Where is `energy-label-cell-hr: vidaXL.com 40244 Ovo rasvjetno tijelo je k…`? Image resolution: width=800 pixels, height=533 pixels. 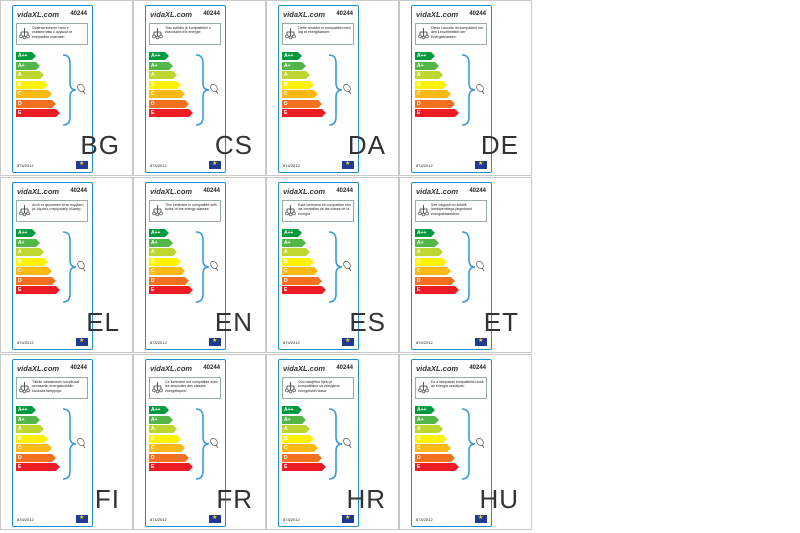 energy-label-cell-hr: vidaXL.com 40244 Ovo rasvjetno tijelo je k… is located at coordinates (332, 442).